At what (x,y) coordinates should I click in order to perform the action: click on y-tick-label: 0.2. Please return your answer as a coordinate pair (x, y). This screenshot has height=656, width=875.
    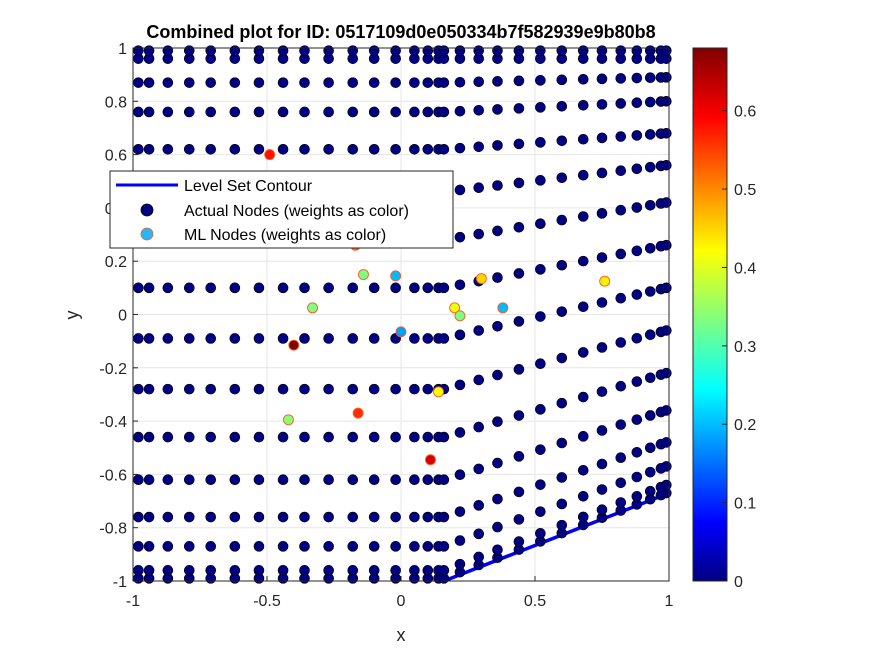
    Looking at the image, I should click on (116, 262).